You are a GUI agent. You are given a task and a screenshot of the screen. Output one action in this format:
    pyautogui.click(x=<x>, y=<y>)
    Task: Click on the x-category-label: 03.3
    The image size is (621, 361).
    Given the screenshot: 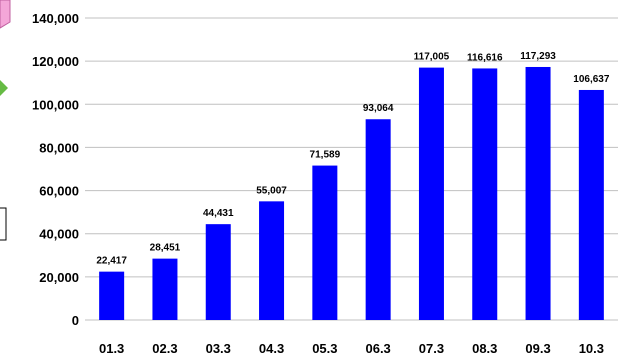 What is the action you would take?
    pyautogui.click(x=218, y=348)
    